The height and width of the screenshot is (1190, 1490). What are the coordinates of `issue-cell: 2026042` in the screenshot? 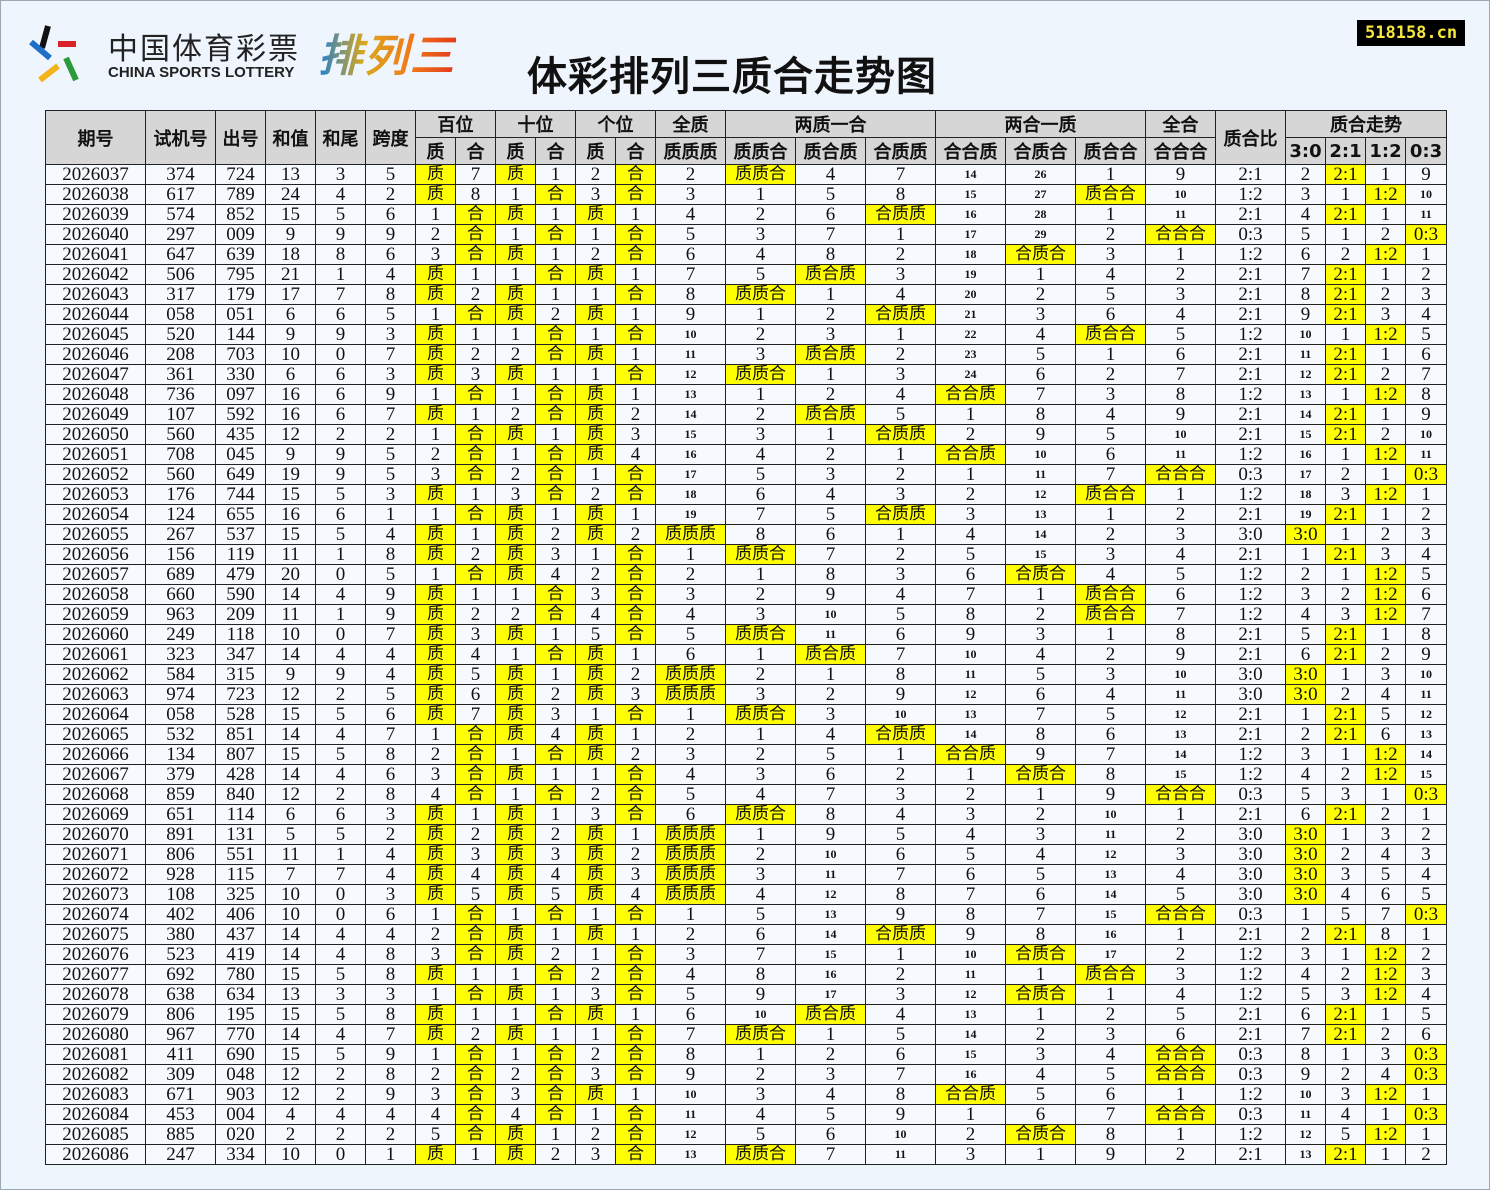 It's located at (95, 274).